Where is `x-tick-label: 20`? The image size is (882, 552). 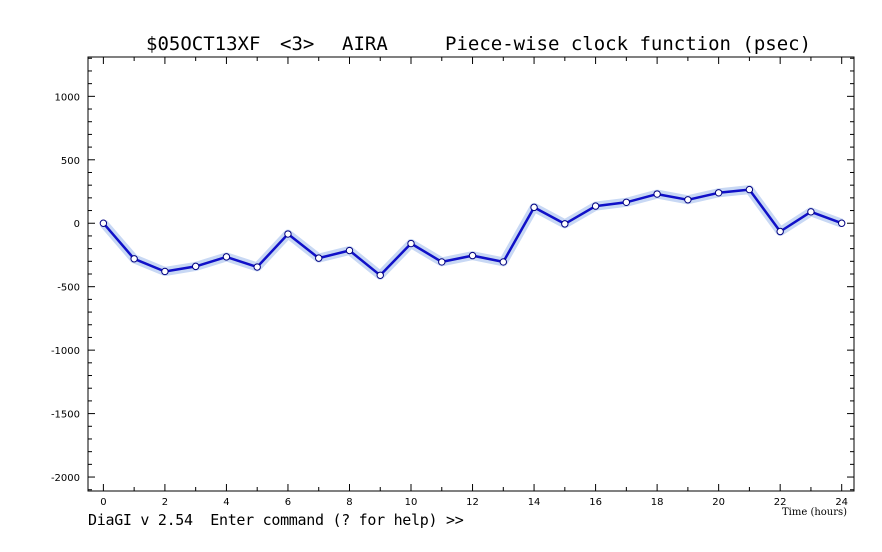 x-tick-label: 20 is located at coordinates (718, 502).